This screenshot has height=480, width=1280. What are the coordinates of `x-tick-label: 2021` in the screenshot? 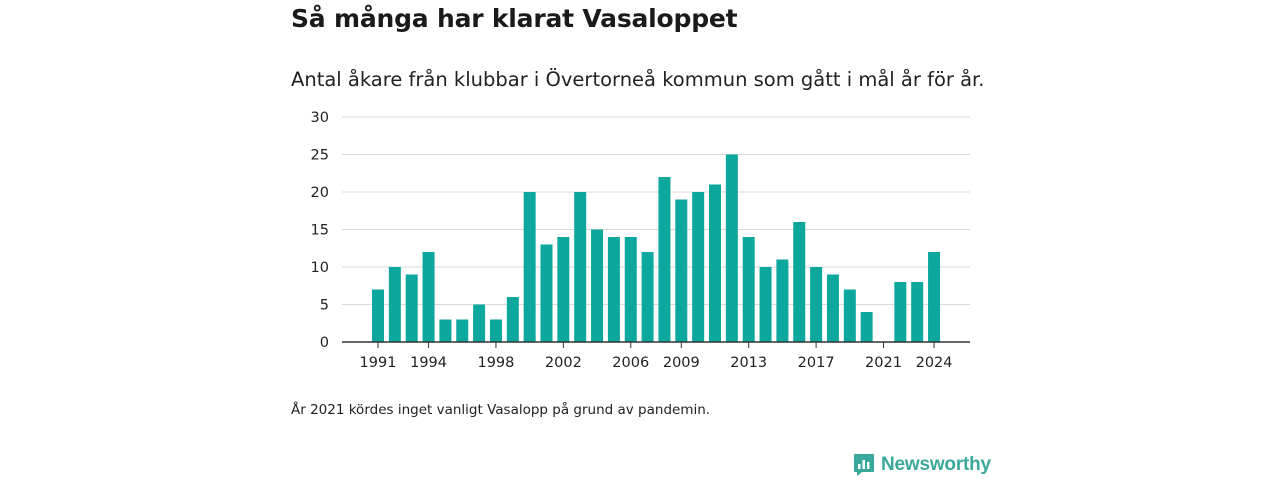 It's located at (883, 363).